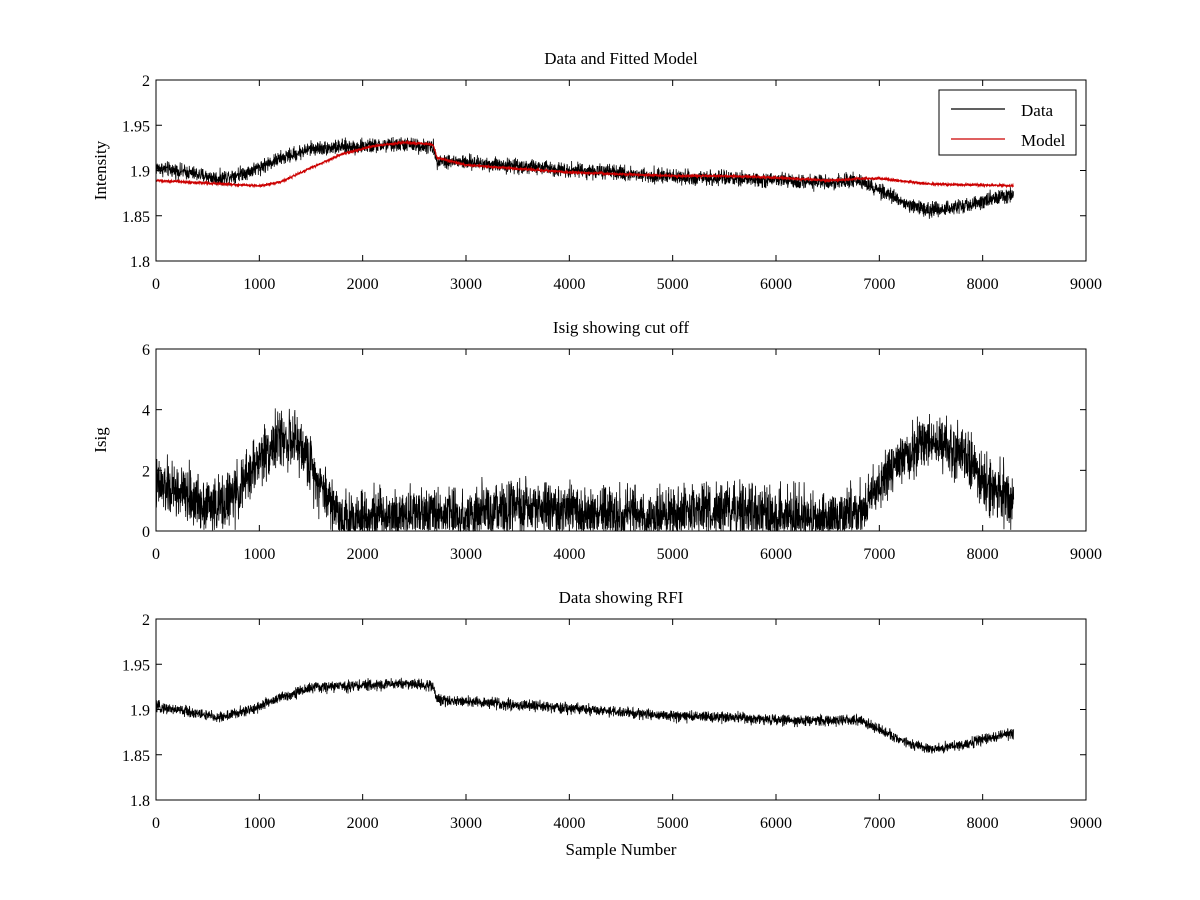 The image size is (1200, 900). I want to click on chart-title: Isig showing cut off, so click(621, 327).